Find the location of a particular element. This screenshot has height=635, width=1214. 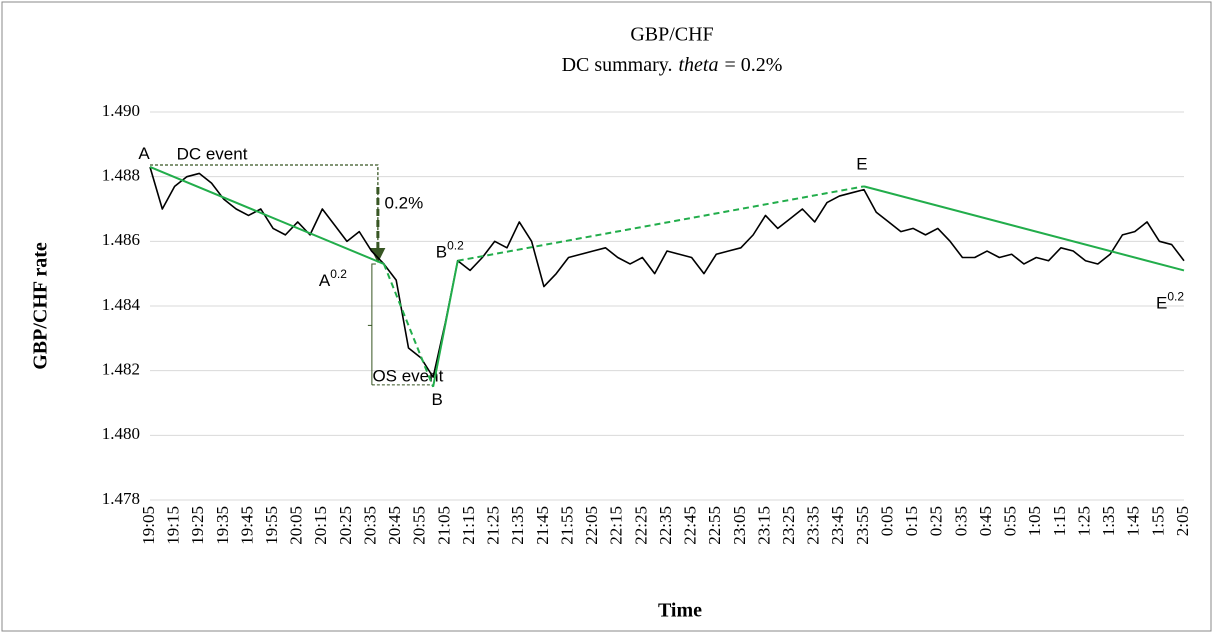

y-tick-label: 1.482 is located at coordinates (121, 369).